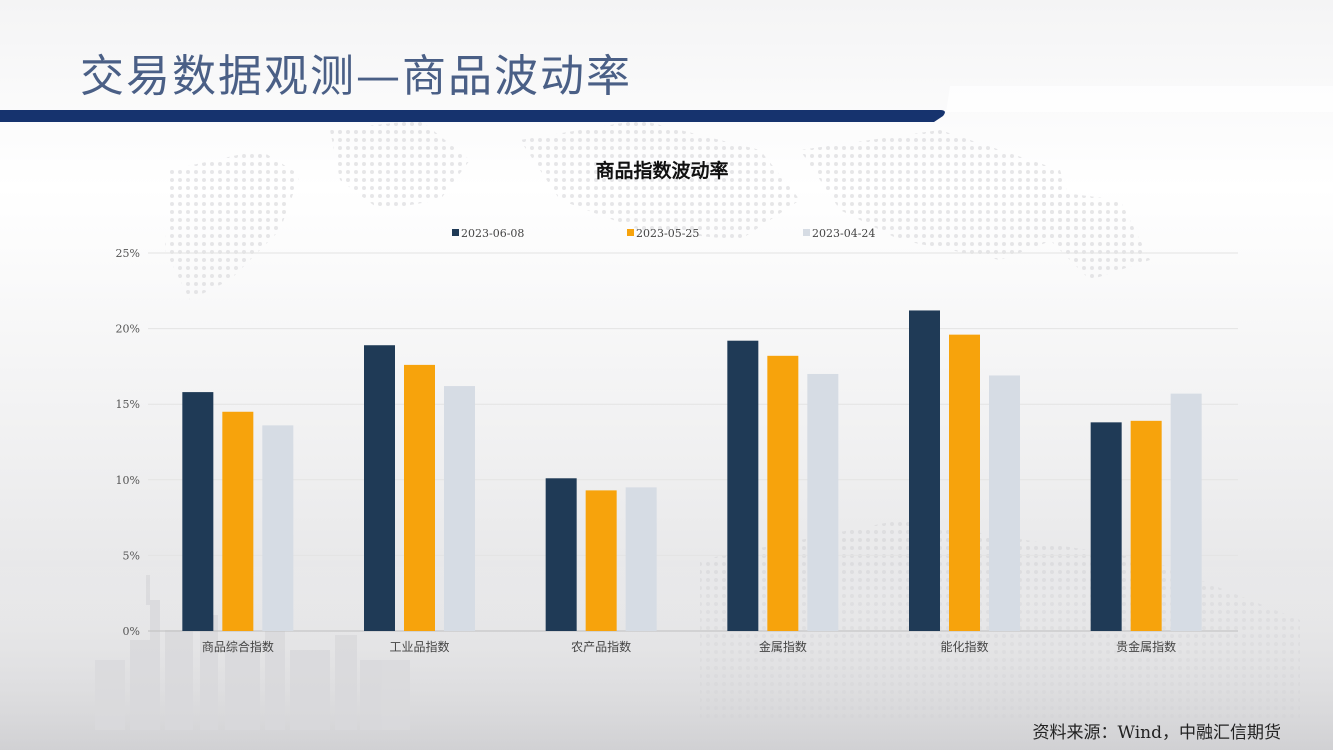 Image resolution: width=1333 pixels, height=750 pixels. I want to click on legend-label: 2023-05-25, so click(667, 233).